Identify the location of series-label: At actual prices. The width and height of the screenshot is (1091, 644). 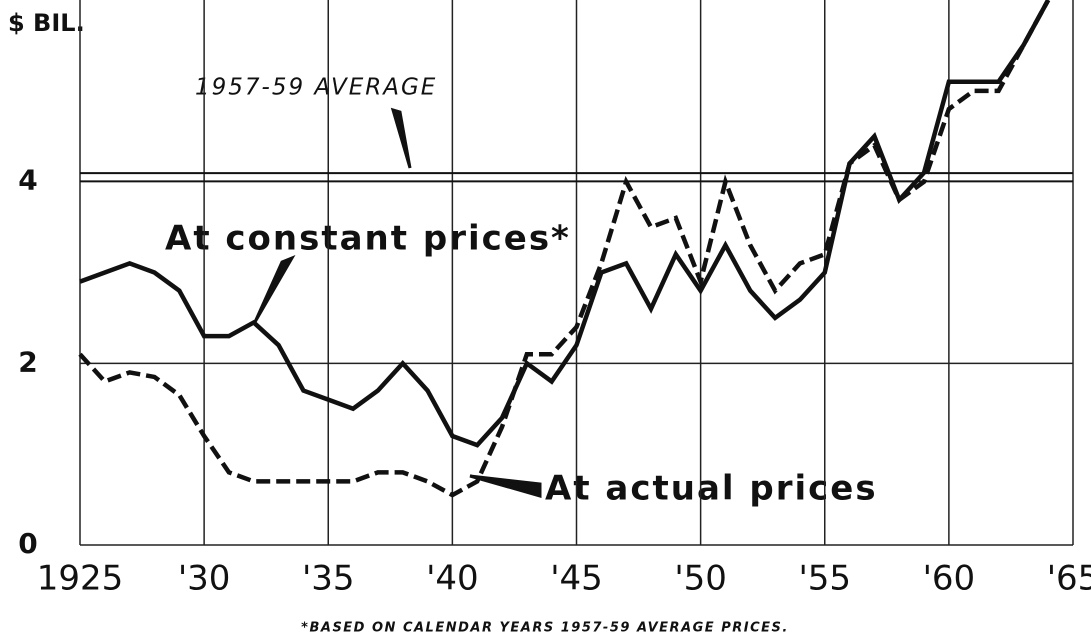
(711, 489).